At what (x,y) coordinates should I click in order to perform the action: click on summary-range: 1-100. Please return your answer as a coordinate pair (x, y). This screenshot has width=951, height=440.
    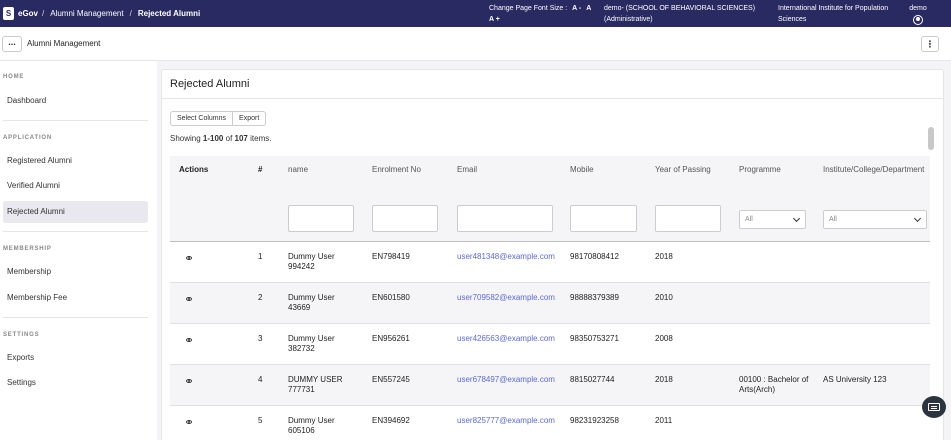
    Looking at the image, I should click on (213, 138).